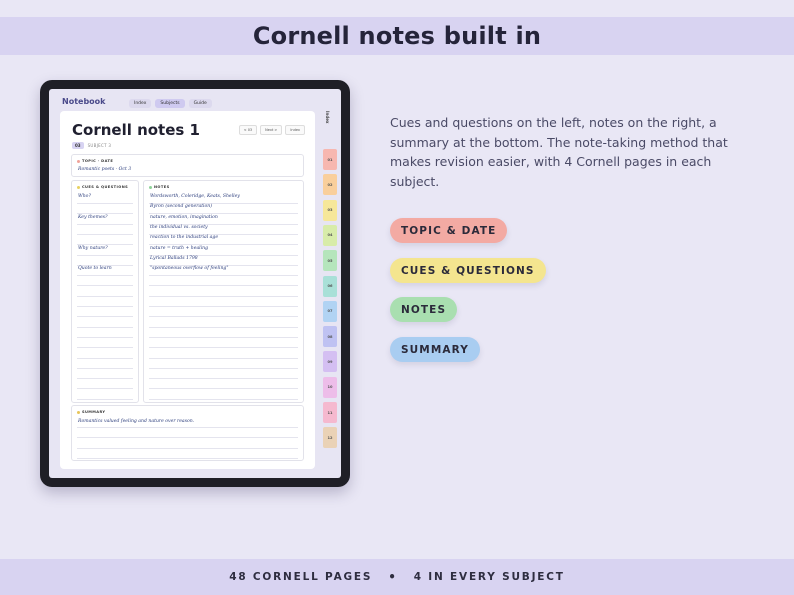 The width and height of the screenshot is (794, 595). I want to click on nav-tabs: Index Subjects Guide, so click(170, 103).